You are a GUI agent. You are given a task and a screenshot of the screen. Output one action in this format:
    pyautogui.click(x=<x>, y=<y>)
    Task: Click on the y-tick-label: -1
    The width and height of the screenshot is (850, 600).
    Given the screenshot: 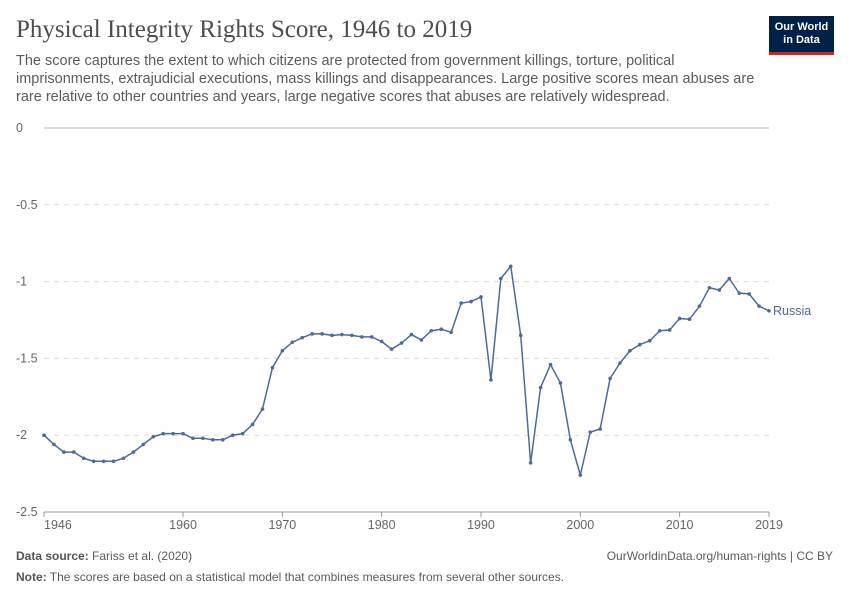 What is the action you would take?
    pyautogui.click(x=21, y=282)
    